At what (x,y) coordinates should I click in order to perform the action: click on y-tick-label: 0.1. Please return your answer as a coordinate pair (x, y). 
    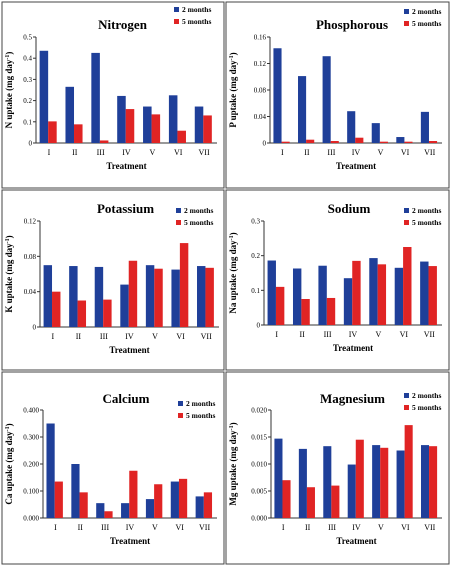
    Looking at the image, I should click on (27, 122).